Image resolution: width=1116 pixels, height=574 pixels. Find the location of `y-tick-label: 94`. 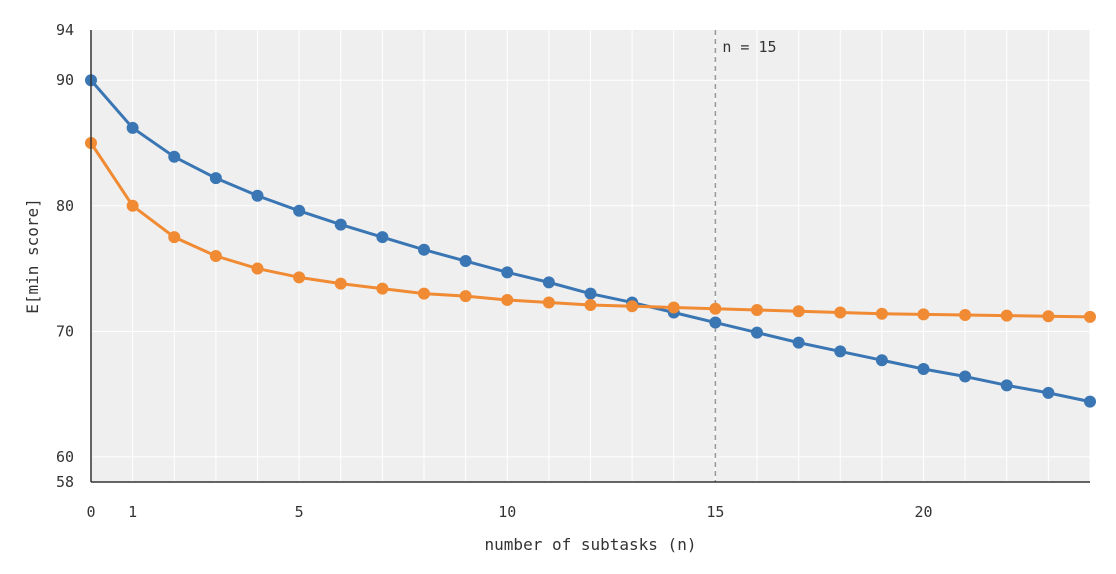

y-tick-label: 94 is located at coordinates (65, 30).